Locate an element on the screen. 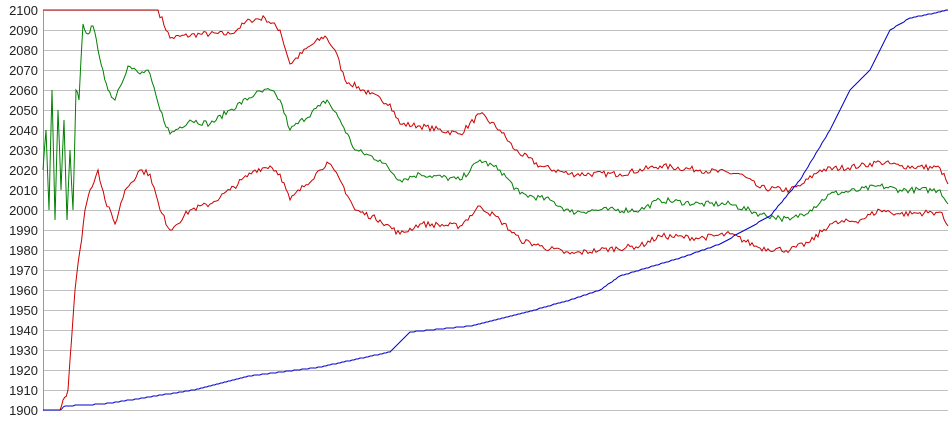  y-tick-label: 1960 is located at coordinates (23, 290).